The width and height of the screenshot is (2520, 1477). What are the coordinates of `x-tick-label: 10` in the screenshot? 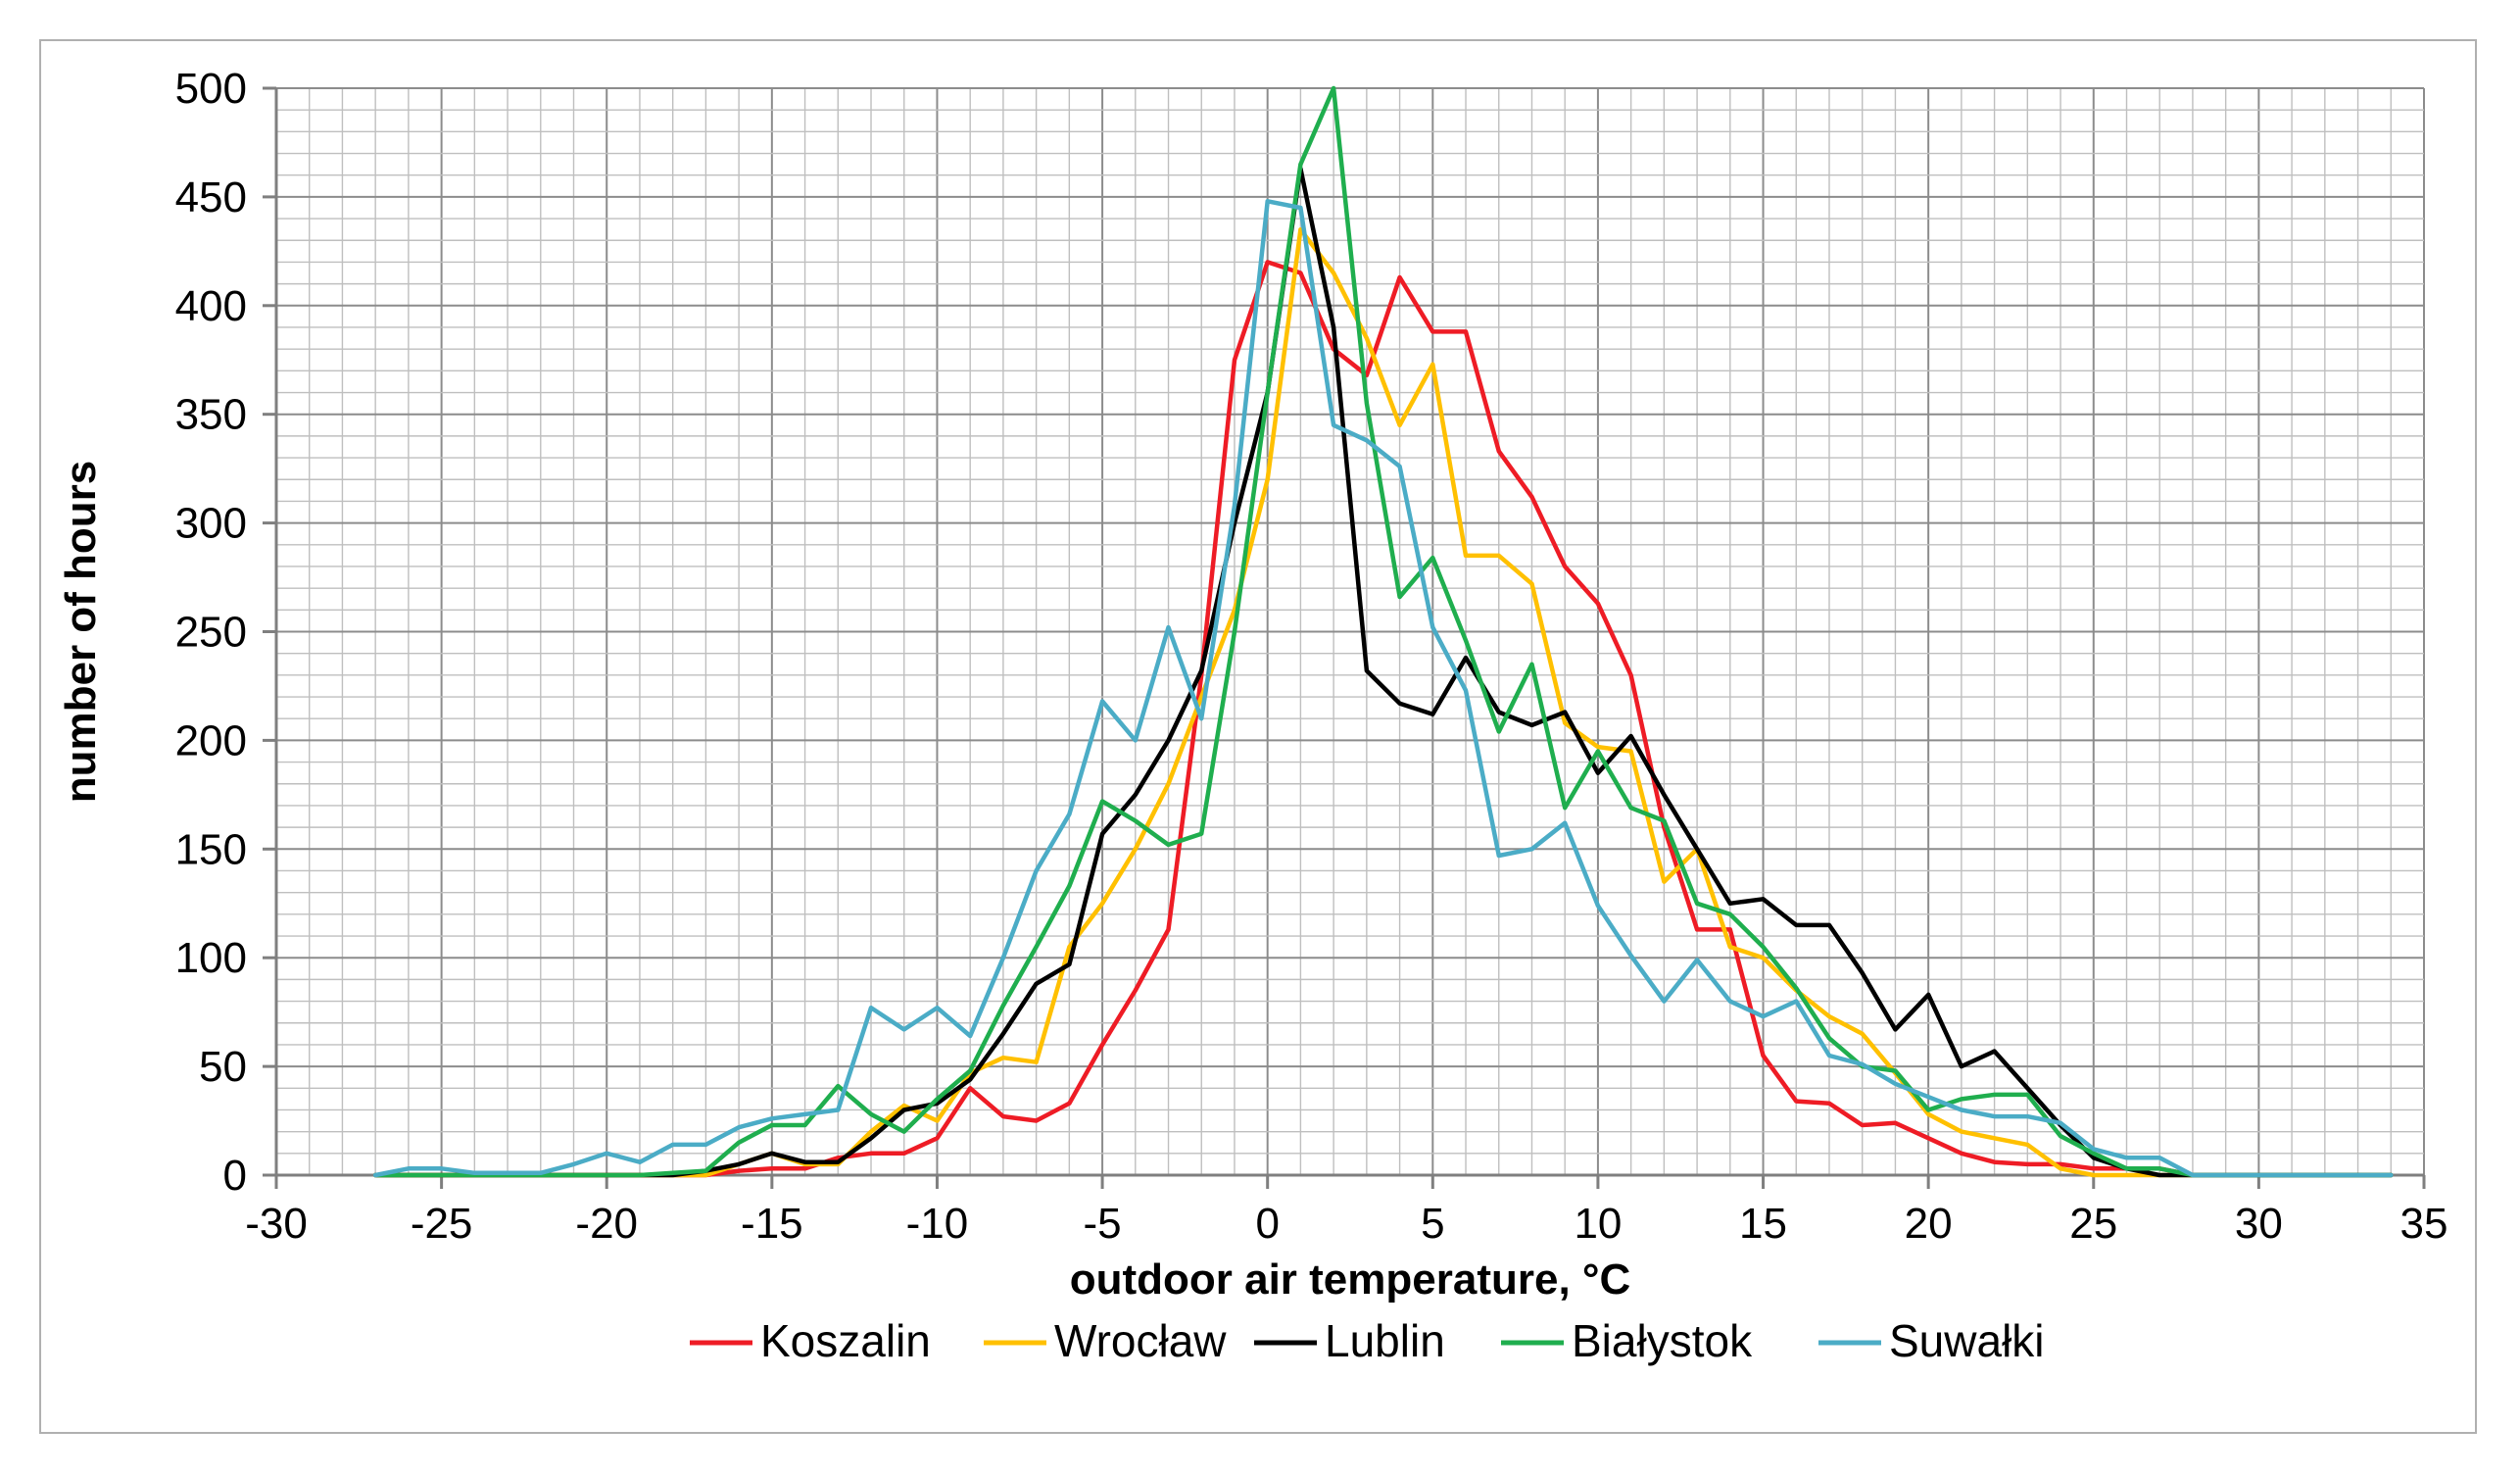 It's located at (1598, 1224).